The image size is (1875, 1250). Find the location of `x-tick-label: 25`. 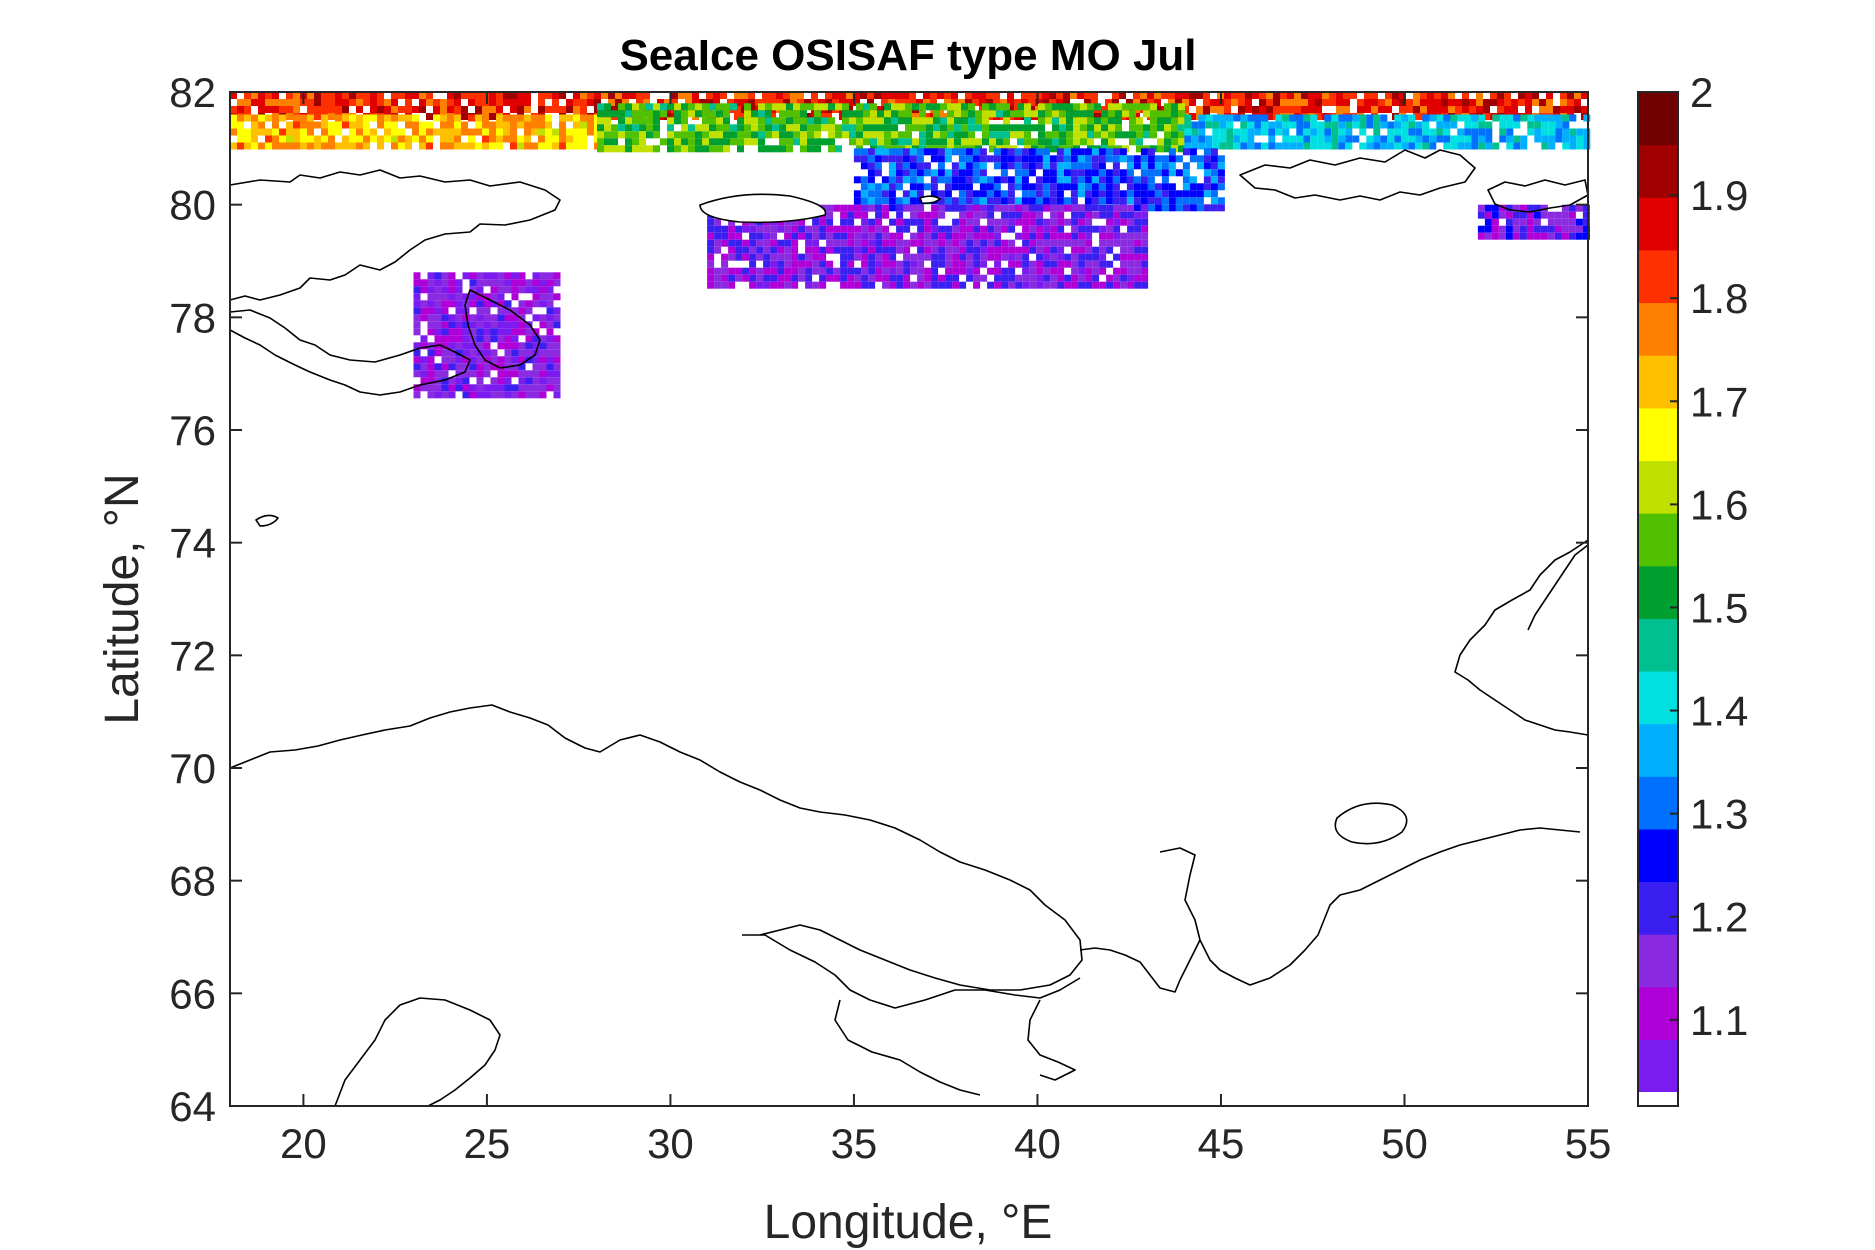

x-tick-label: 25 is located at coordinates (487, 1143).